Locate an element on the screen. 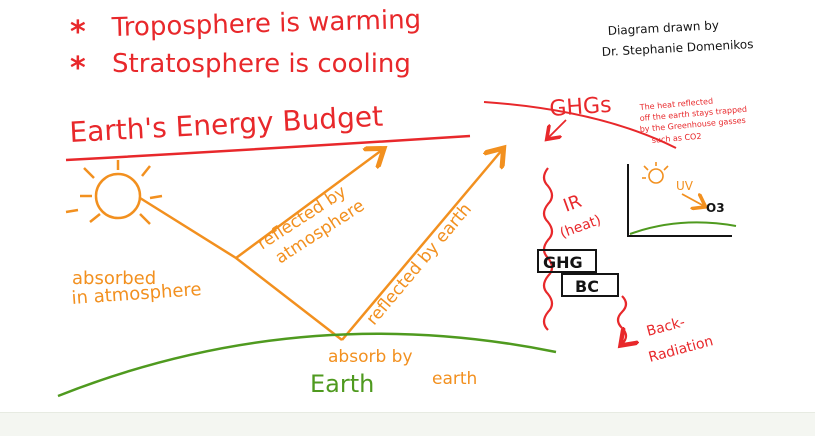 Image resolution: width=815 pixels, height=436 pixels. label-absorb-earth-1: absorb by is located at coordinates (370, 357).